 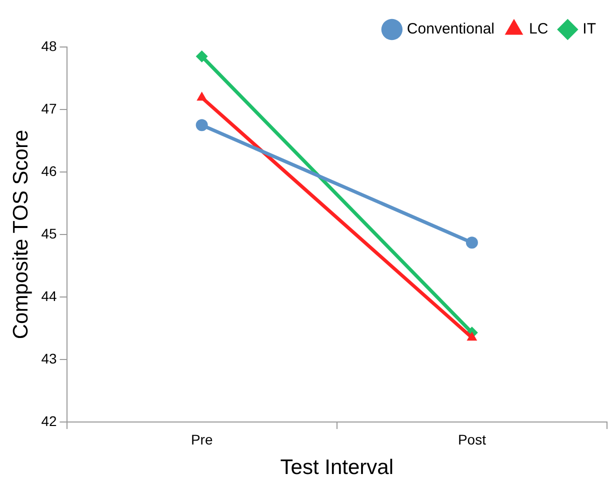 I want to click on y-tick-label: 45, so click(x=49, y=233).